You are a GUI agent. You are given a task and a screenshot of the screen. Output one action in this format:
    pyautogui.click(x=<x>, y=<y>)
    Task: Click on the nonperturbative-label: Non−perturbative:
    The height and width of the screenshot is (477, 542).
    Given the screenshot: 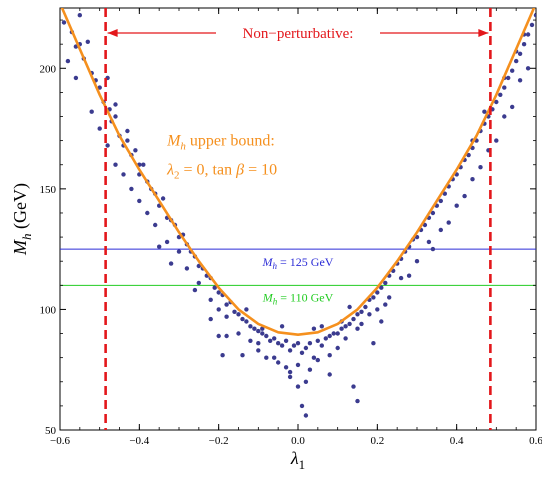 What is the action you would take?
    pyautogui.click(x=298, y=34)
    